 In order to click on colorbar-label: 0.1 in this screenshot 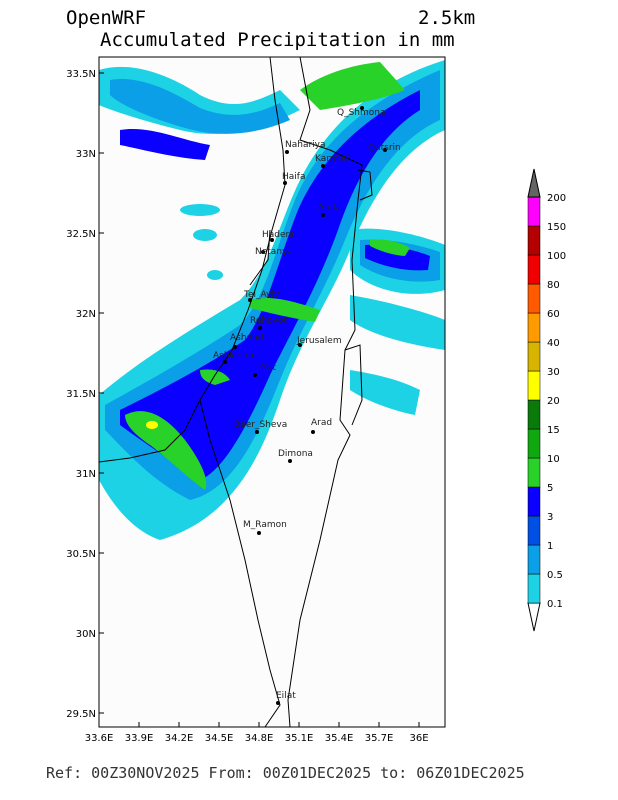, I will do `click(555, 604)`.